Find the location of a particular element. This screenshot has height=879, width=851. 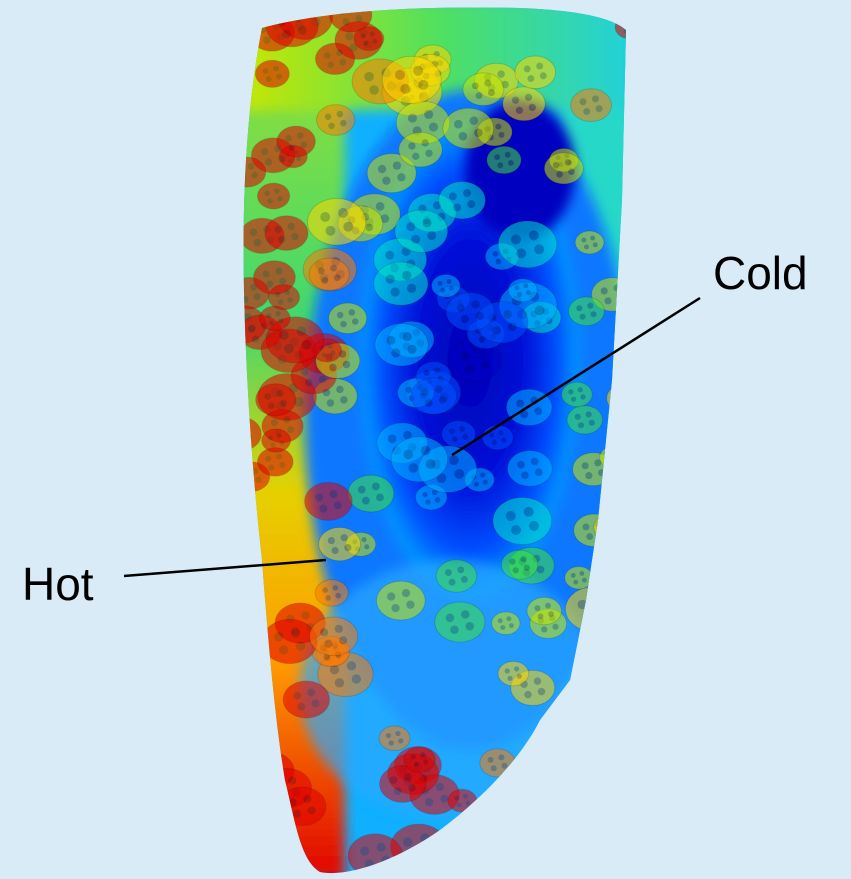

hot-label: Hot is located at coordinates (58, 584).